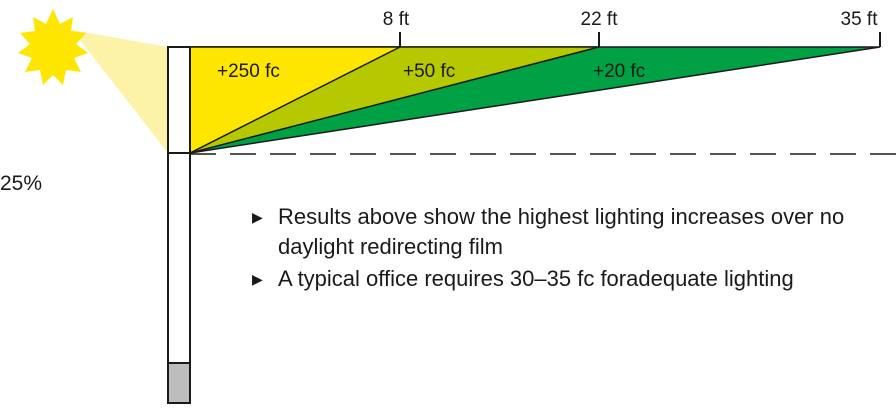 This screenshot has width=896, height=412. Describe the element at coordinates (248, 71) in the screenshot. I see `increase-label-250fc: +250 fc` at that location.